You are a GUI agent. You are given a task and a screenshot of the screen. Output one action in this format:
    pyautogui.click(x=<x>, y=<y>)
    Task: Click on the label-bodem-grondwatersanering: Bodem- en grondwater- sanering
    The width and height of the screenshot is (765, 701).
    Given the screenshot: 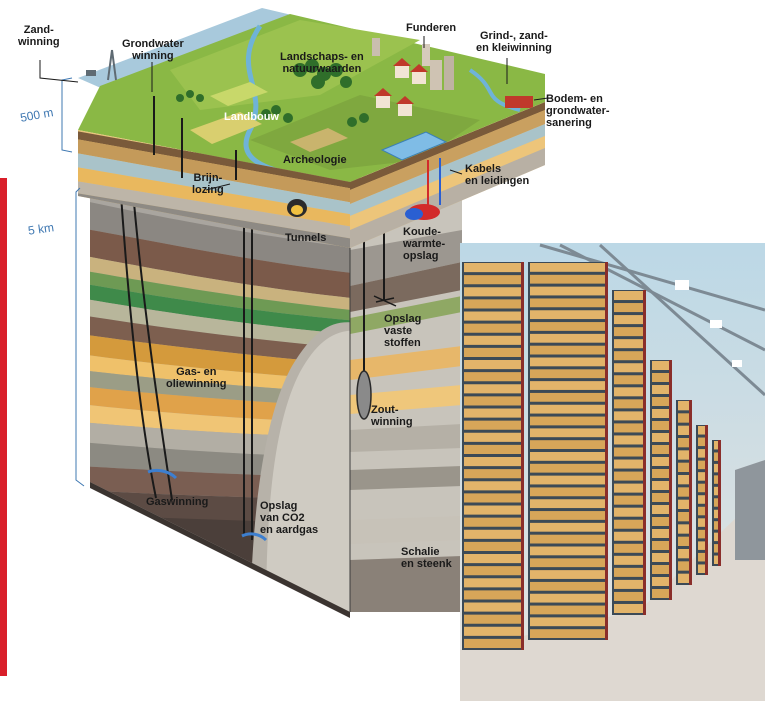 What is the action you would take?
    pyautogui.click(x=578, y=111)
    